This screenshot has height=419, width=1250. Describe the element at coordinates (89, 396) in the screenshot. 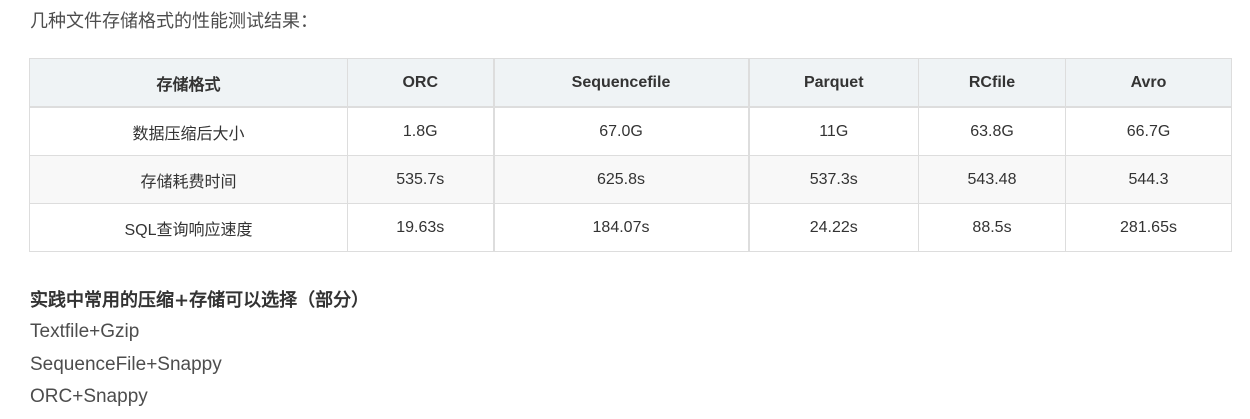

I see `list-item: ORC+Snappy` at that location.